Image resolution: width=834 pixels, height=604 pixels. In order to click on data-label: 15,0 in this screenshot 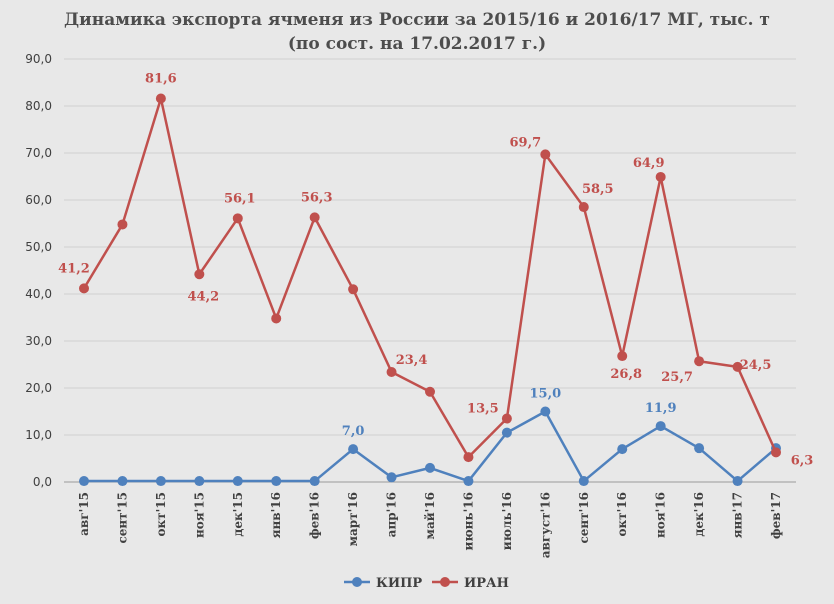, I will do `click(545, 394)`.